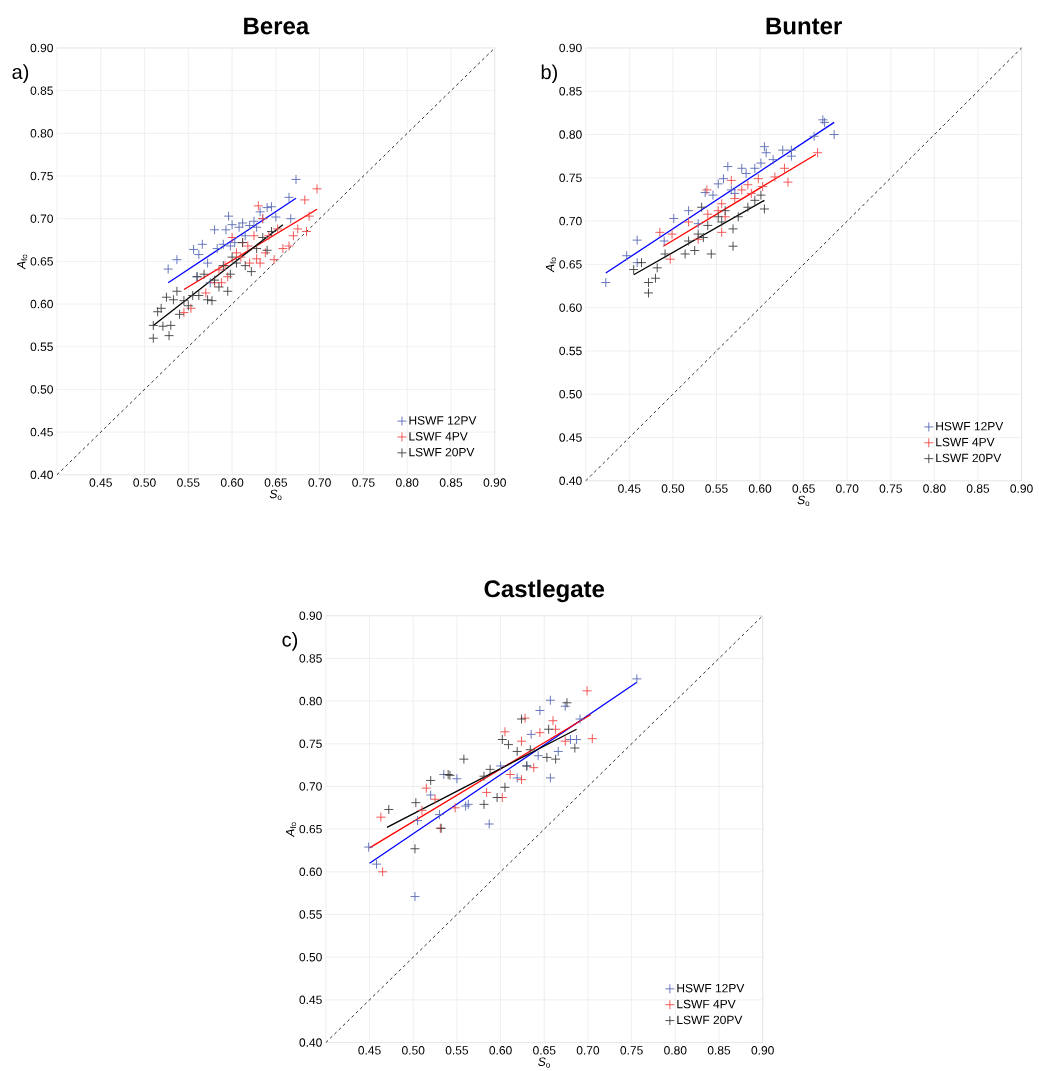 The image size is (1039, 1071). Describe the element at coordinates (277, 26) in the screenshot. I see `chart-title: Berea` at that location.